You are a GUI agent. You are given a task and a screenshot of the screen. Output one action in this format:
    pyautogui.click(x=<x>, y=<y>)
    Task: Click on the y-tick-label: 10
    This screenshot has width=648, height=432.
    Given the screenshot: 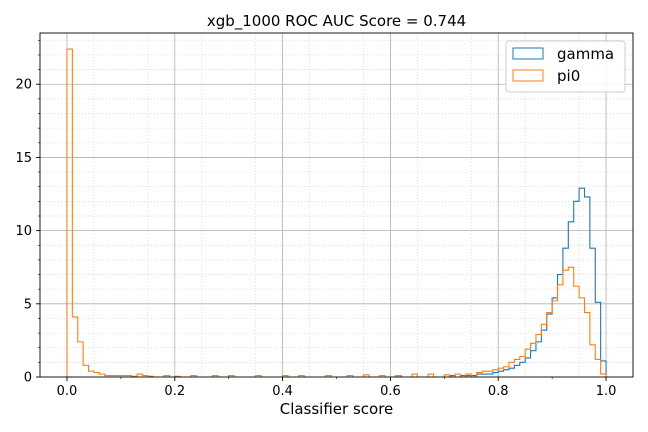 What is the action you would take?
    pyautogui.click(x=23, y=231)
    